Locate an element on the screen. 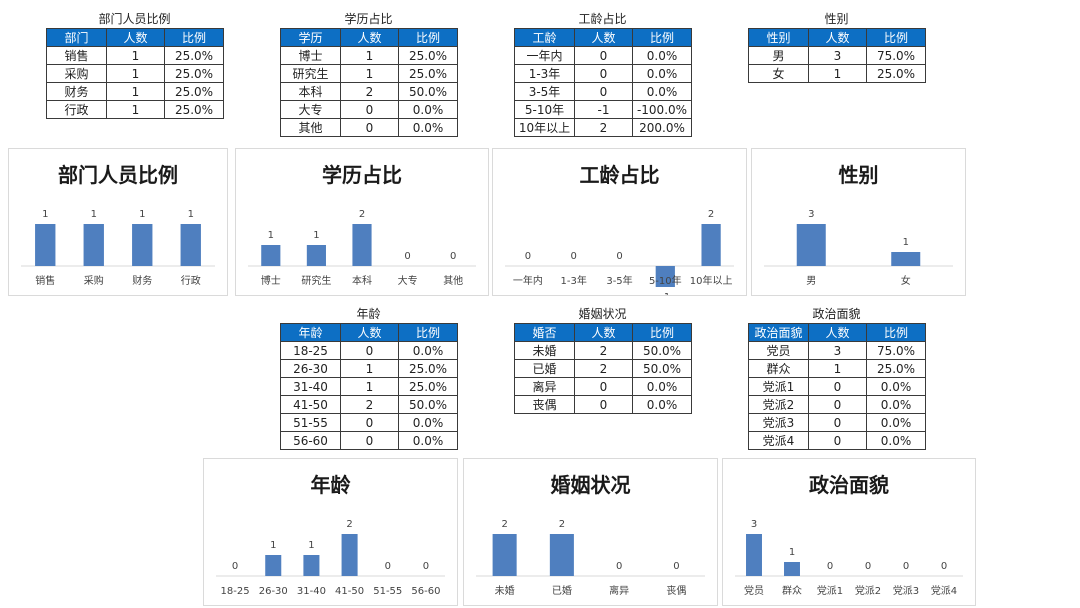 The width and height of the screenshot is (1080, 608). data-label: 3 is located at coordinates (754, 524).